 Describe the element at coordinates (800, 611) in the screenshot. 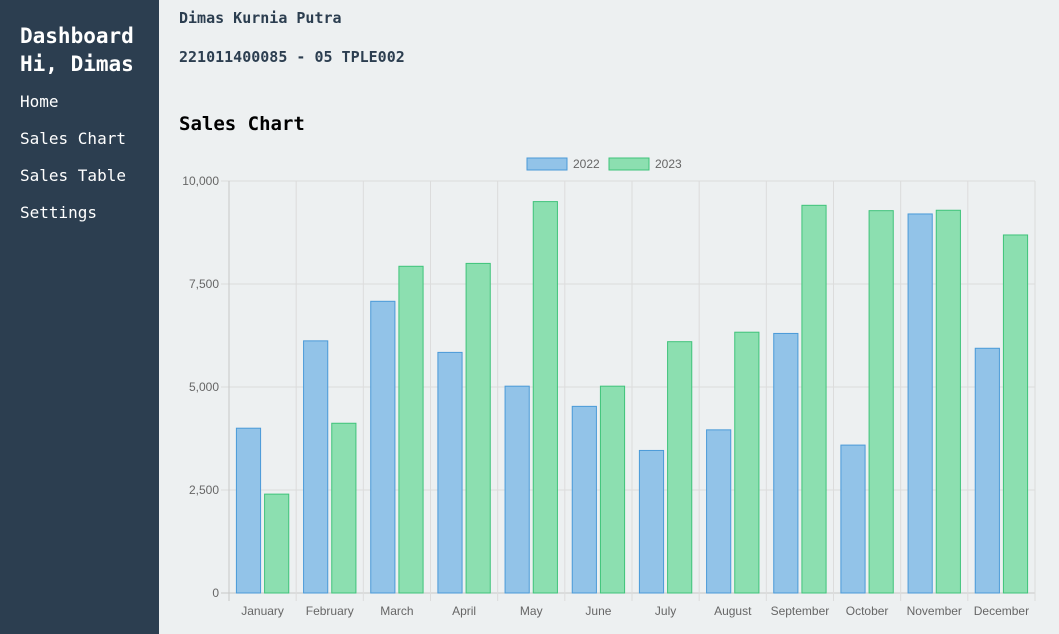

I see `x-tick-label: September` at that location.